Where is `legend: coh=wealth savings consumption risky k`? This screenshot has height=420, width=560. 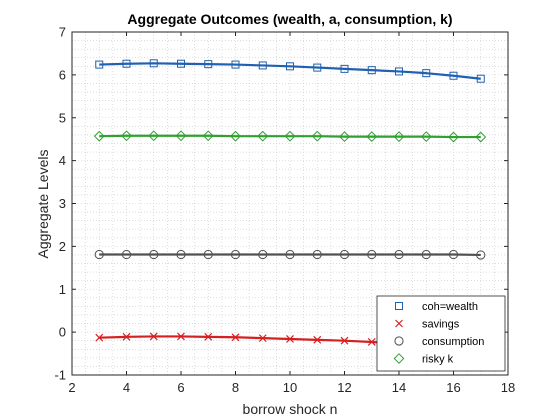
legend: coh=wealth savings consumption risky k is located at coordinates (441, 333).